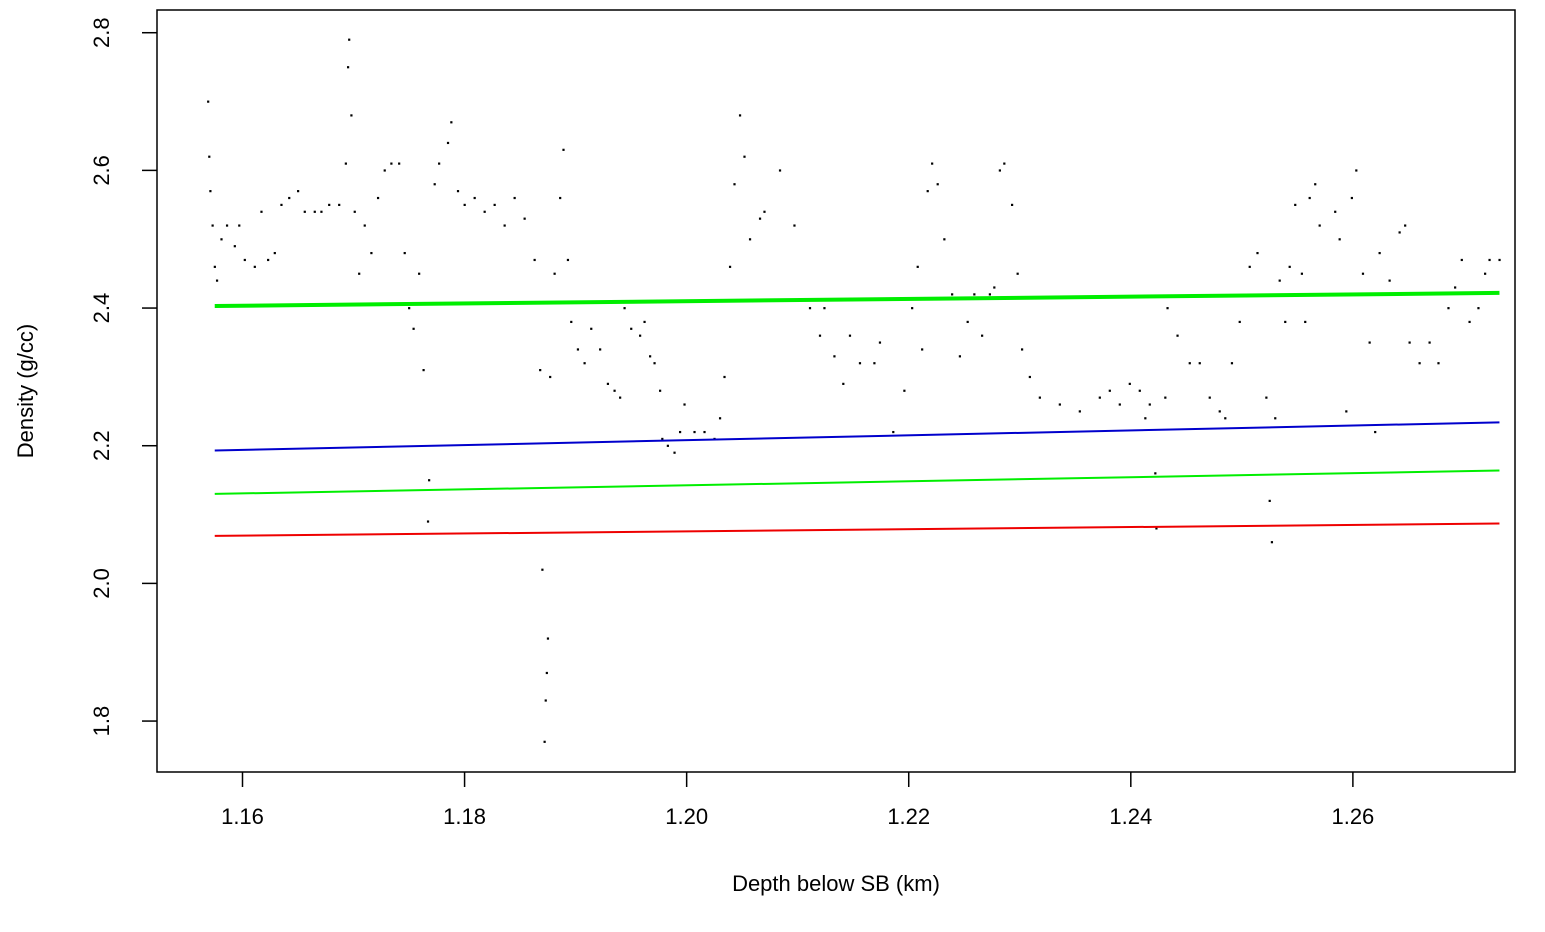  Describe the element at coordinates (836, 883) in the screenshot. I see `x-axis-label: Depth below SB (km)` at that location.